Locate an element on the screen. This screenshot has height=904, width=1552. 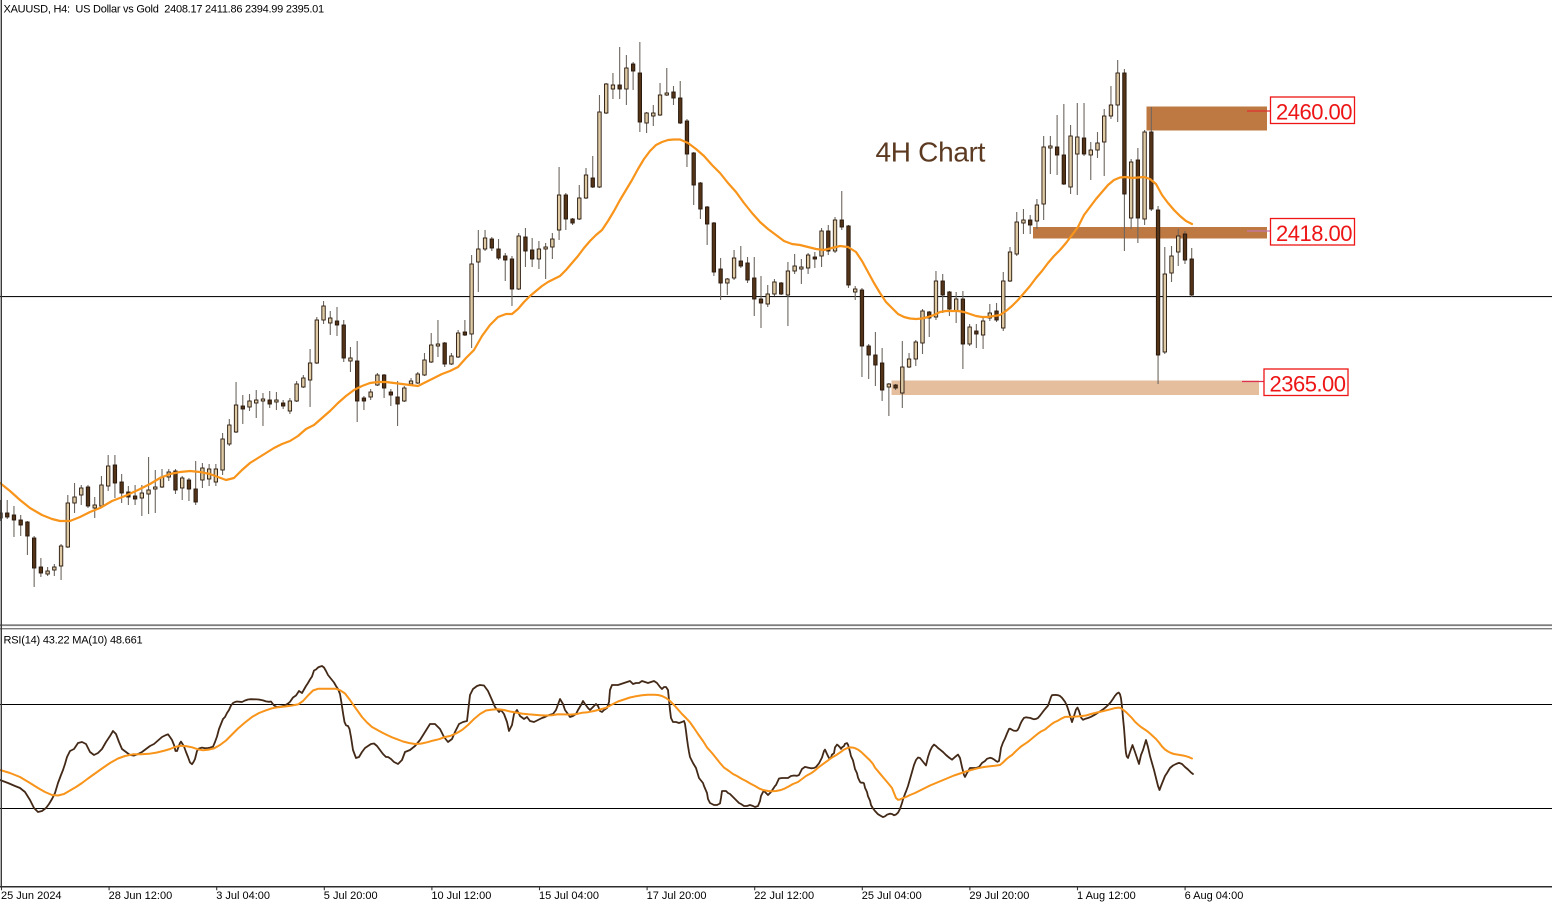
svg-text: 22 Jul 12:00 is located at coordinates (784, 896).